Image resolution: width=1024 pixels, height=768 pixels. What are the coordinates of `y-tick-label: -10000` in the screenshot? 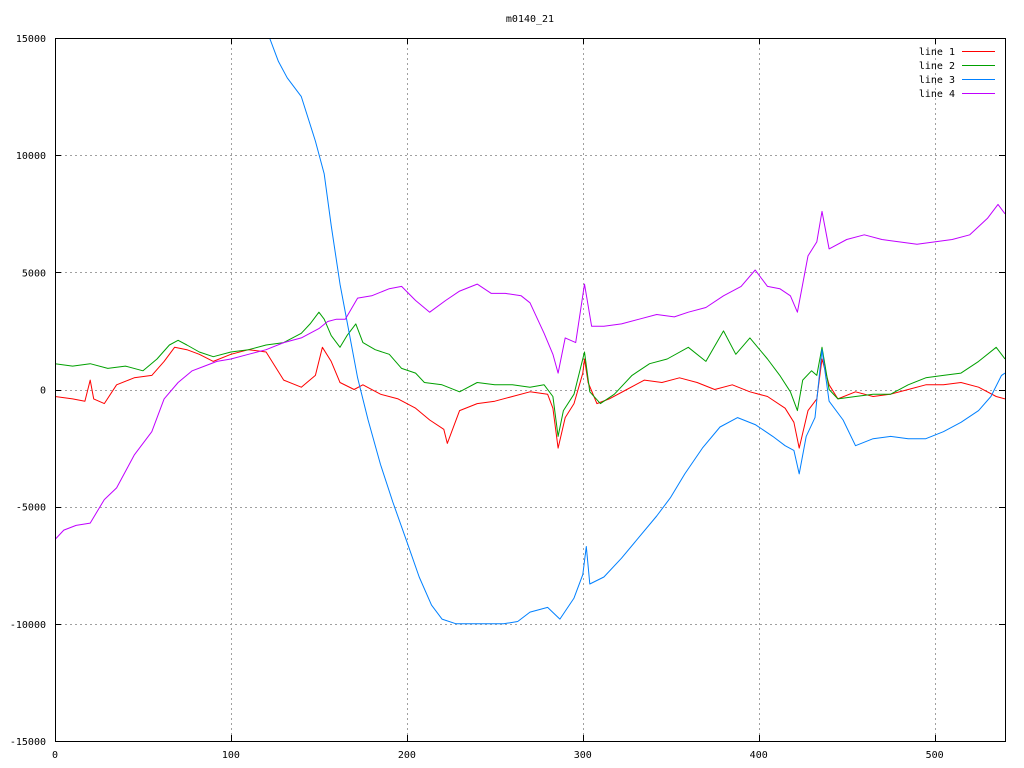 It's located at (28, 625).